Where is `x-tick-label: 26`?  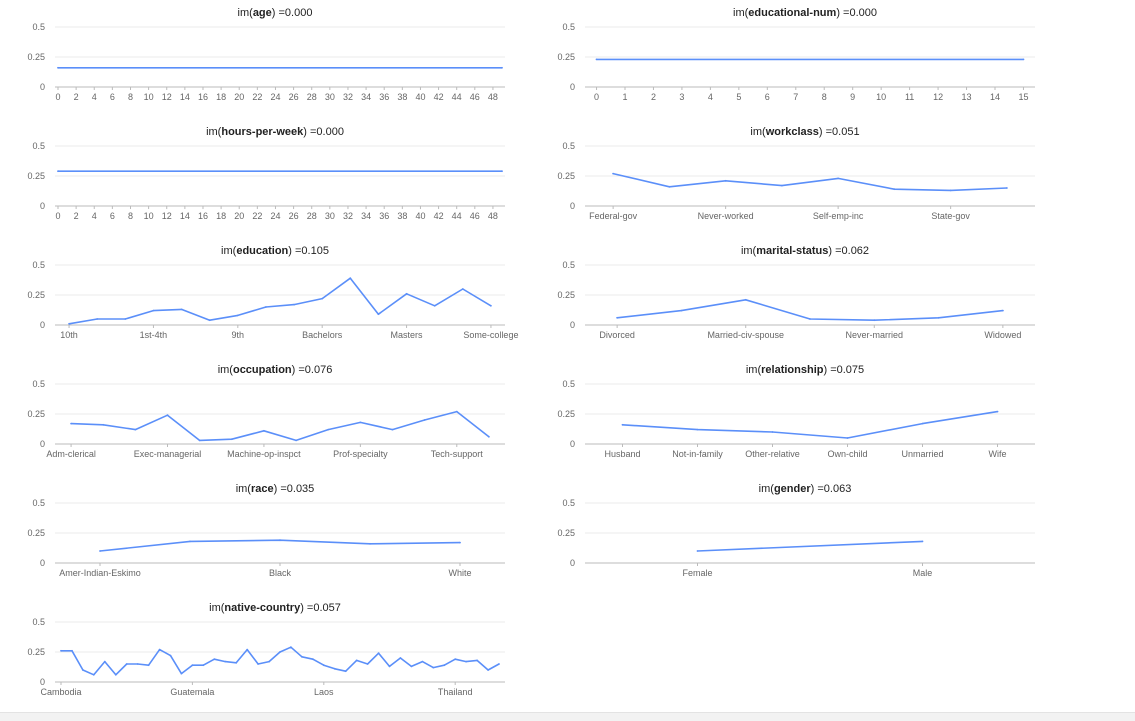 x-tick-label: 26 is located at coordinates (294, 216).